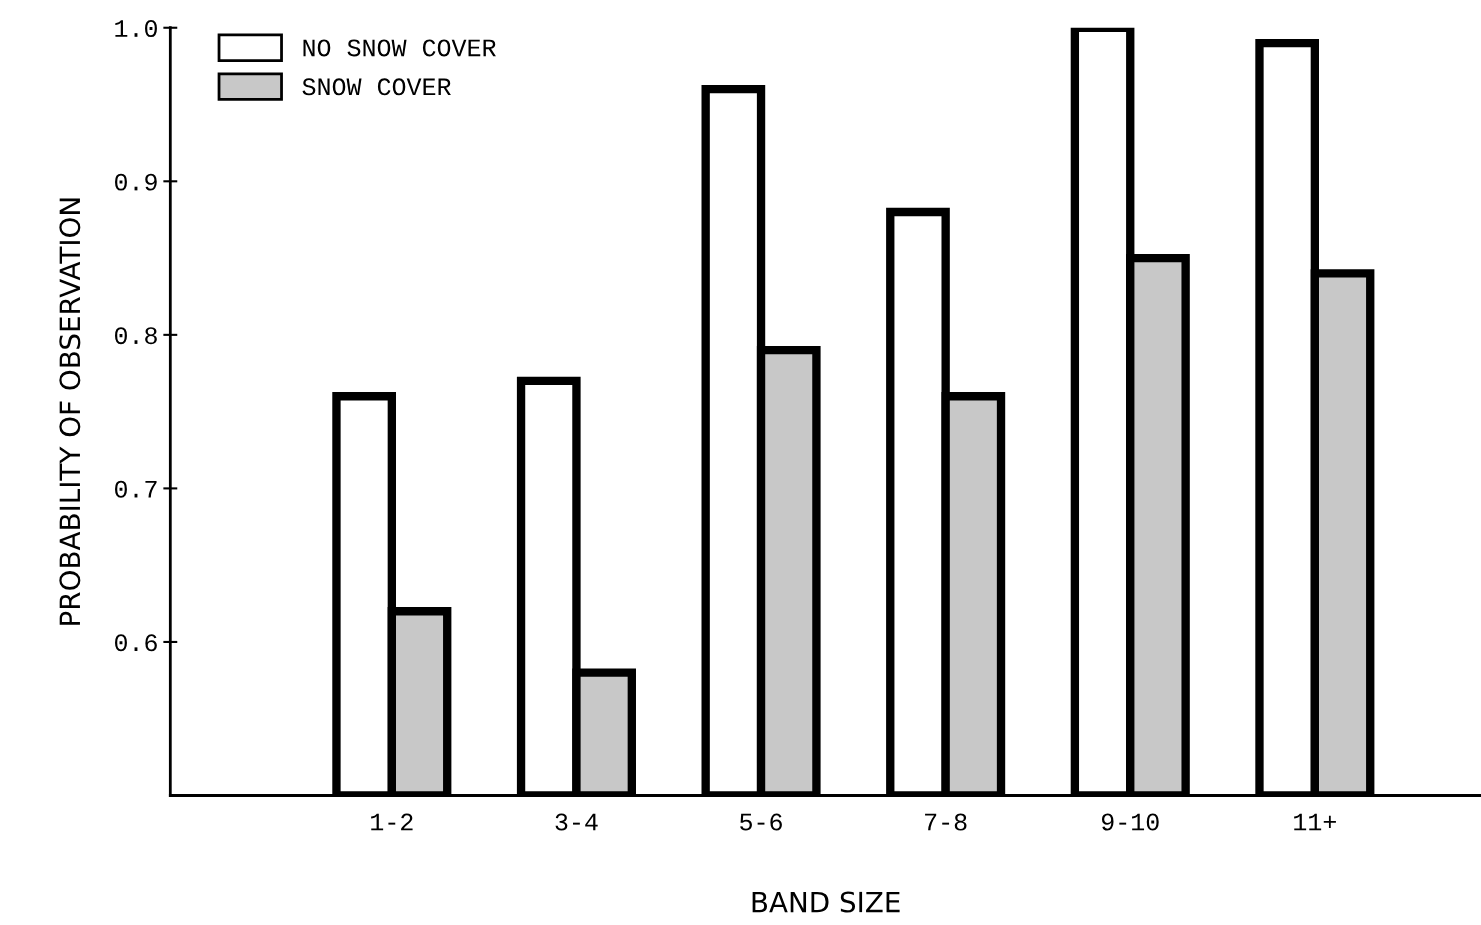 The width and height of the screenshot is (1481, 925). I want to click on x-tick-label: 7-8, so click(946, 822).